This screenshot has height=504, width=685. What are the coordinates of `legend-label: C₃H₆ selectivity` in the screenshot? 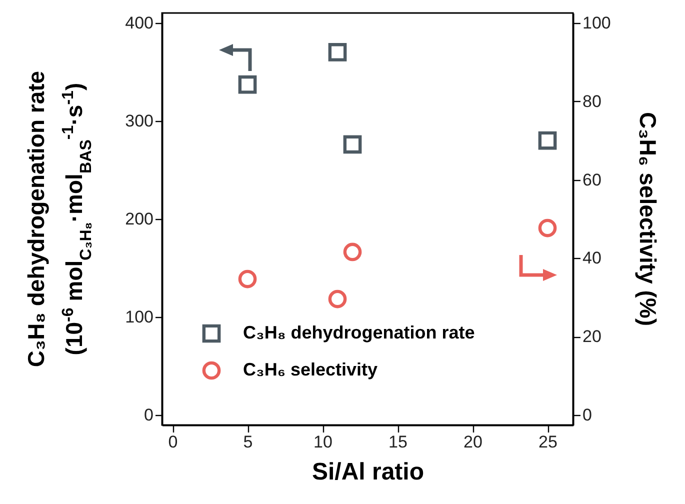 It's located at (310, 370).